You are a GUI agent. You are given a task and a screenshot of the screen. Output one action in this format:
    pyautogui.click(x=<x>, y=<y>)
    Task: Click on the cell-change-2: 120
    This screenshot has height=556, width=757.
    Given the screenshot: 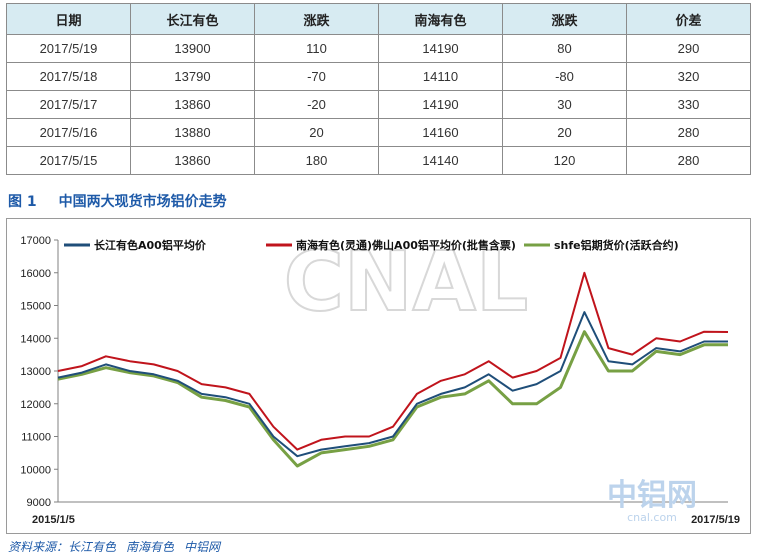 What is the action you would take?
    pyautogui.click(x=564, y=160)
    